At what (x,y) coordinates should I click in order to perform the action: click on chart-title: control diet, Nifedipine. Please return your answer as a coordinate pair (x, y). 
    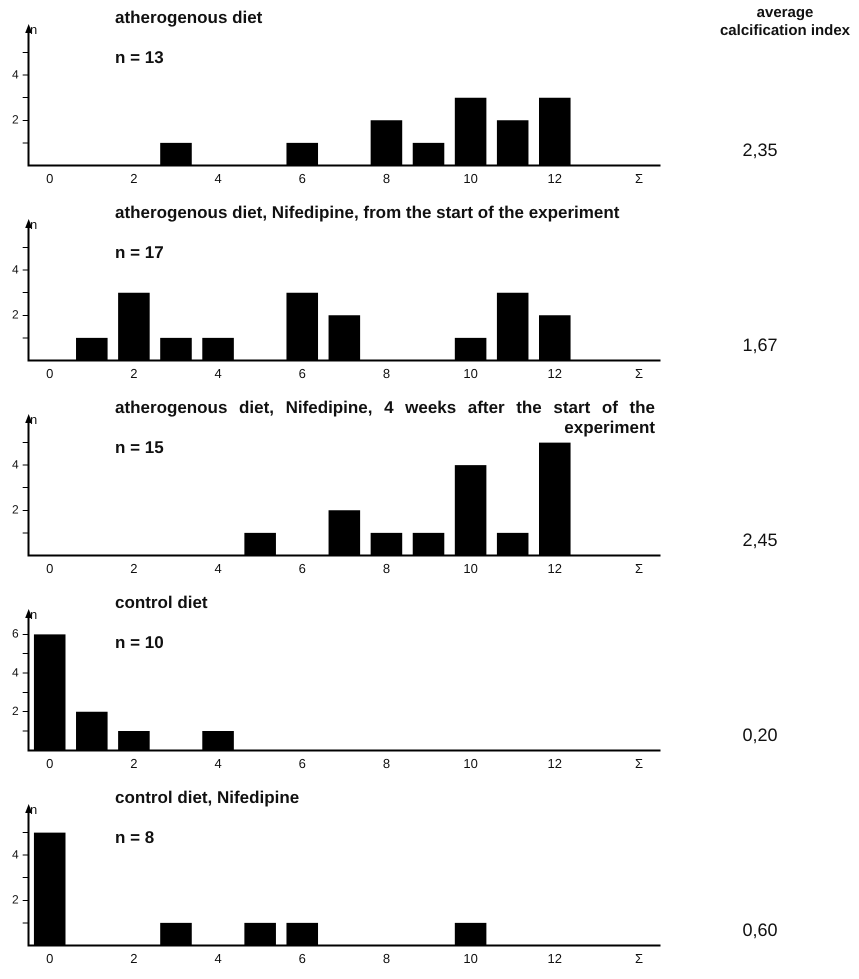
    Looking at the image, I should click on (207, 798).